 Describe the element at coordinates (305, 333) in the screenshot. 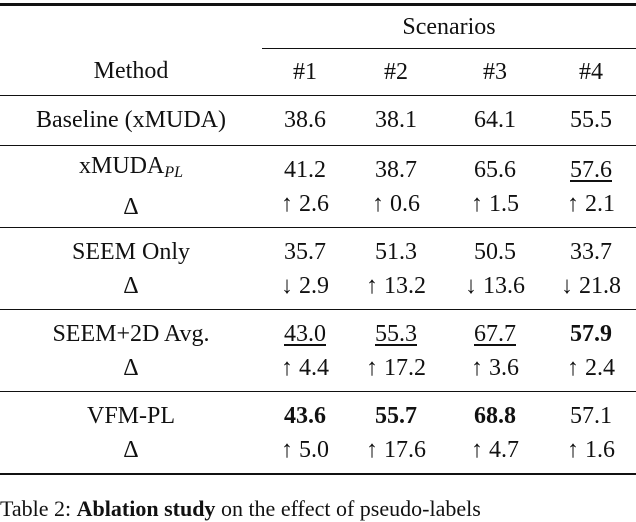

I see `value: 43.0` at that location.